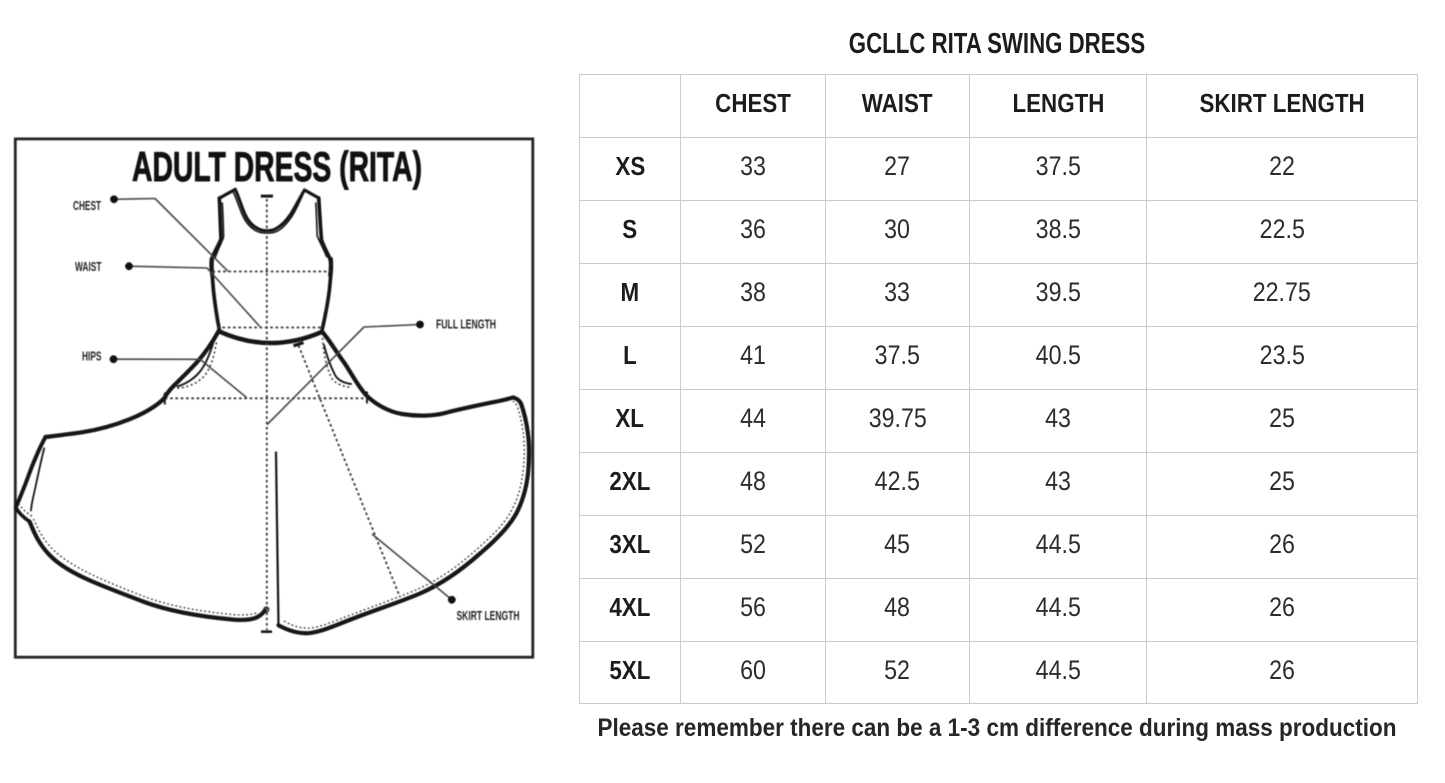 Image resolution: width=1445 pixels, height=783 pixels. What do you see at coordinates (87, 206) in the screenshot?
I see `svg-text: CHEST` at bounding box center [87, 206].